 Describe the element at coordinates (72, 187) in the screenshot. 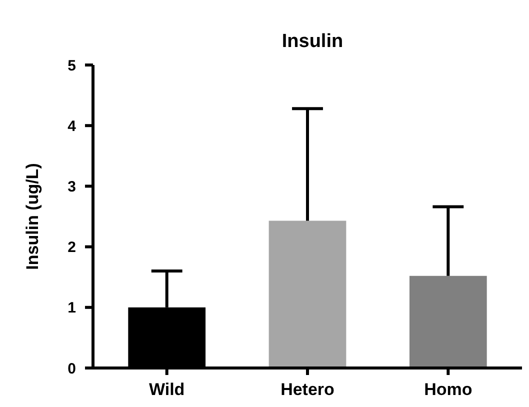

I see `y-tick-label: 3` at that location.